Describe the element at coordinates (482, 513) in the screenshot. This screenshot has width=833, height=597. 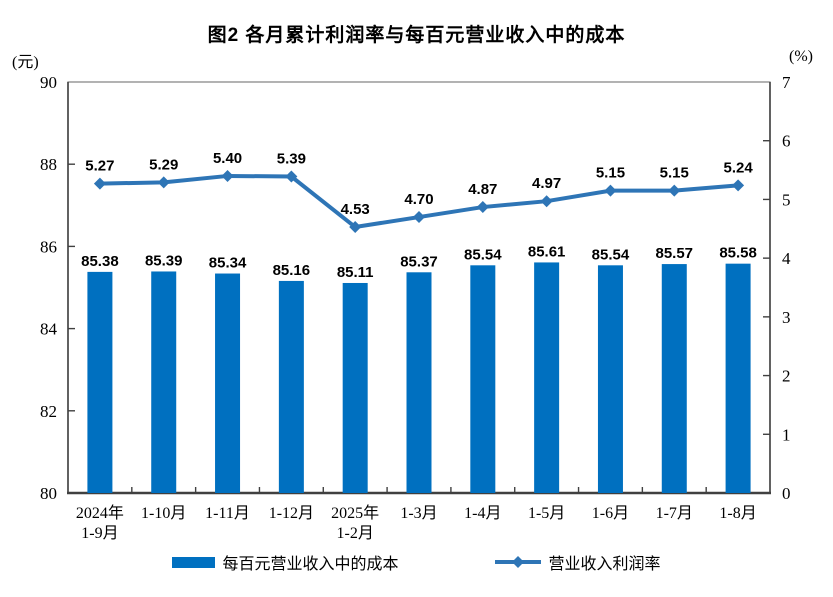
I see `category-label: 1-4月` at that location.